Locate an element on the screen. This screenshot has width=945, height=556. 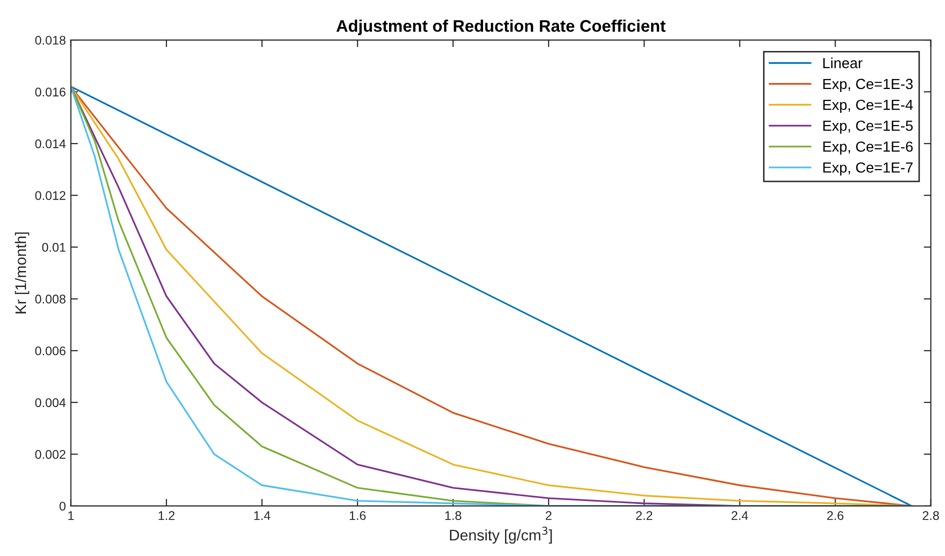
x-tick-label: 1.4 is located at coordinates (262, 515).